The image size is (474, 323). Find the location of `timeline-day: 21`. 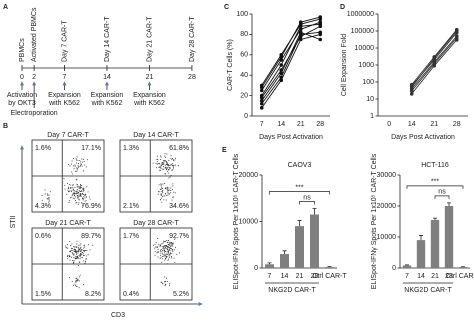

timeline-day: 21 is located at coordinates (150, 77).